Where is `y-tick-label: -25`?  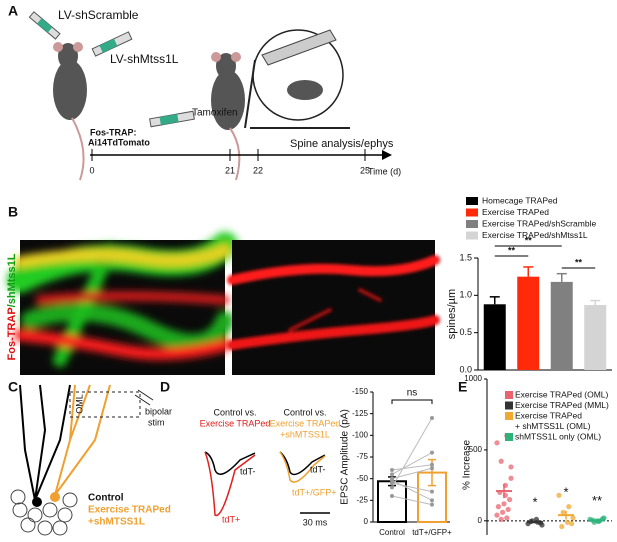 y-tick-label: -25 is located at coordinates (362, 499).